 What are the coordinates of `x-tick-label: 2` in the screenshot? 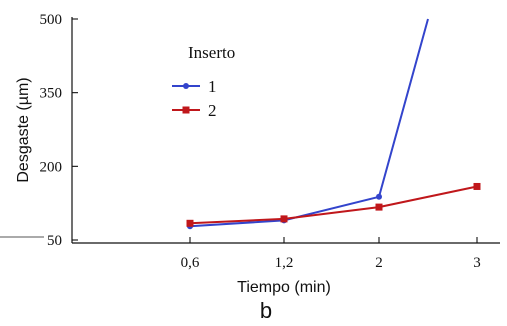 It's located at (379, 263).